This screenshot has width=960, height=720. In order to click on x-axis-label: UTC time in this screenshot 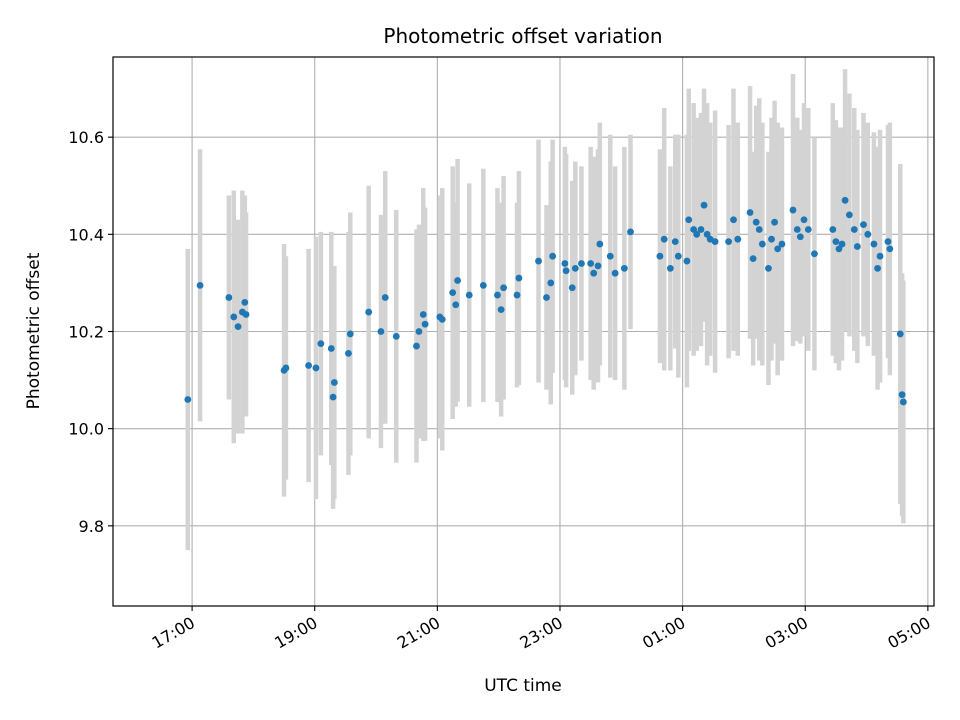, I will do `click(523, 686)`.